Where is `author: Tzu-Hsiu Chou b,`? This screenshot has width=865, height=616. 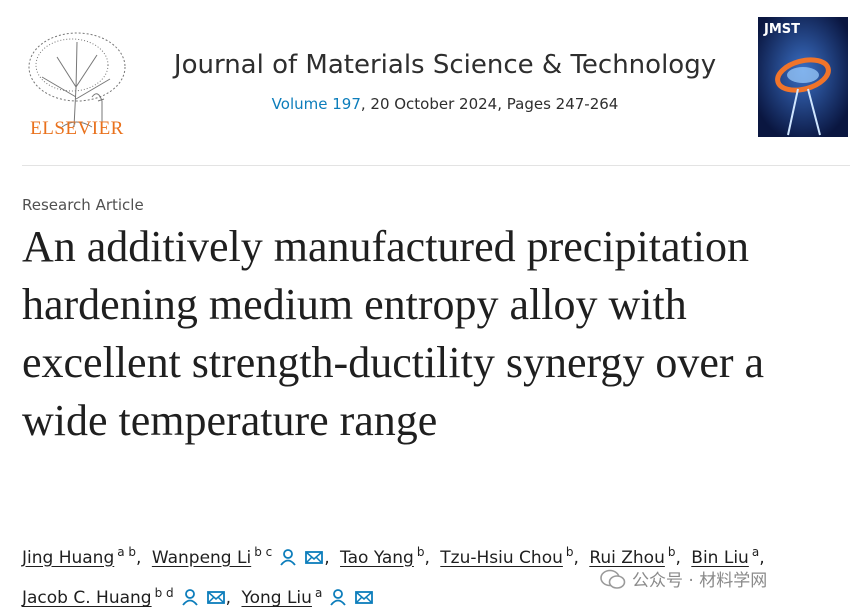
author: Tzu-Hsiu Chou b, is located at coordinates (509, 556).